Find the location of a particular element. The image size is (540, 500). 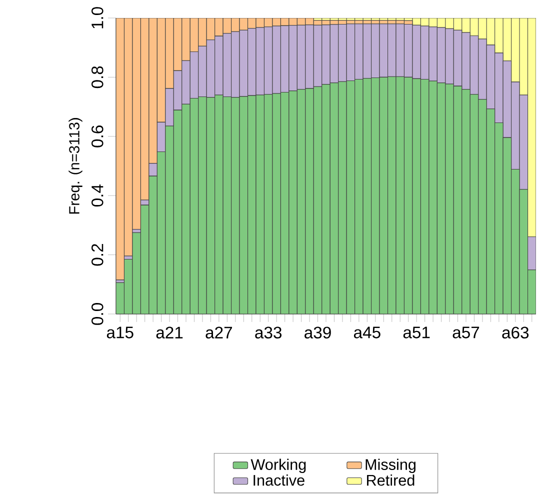

legend-label: Retired is located at coordinates (390, 480).